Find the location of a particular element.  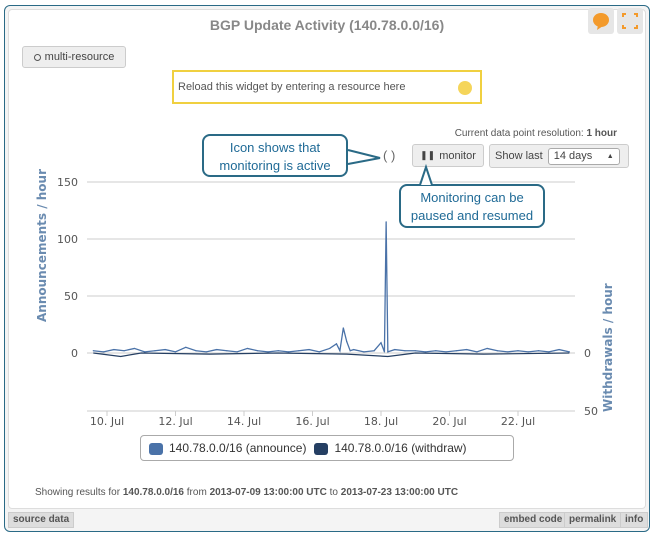

radio-icon is located at coordinates (37, 57).